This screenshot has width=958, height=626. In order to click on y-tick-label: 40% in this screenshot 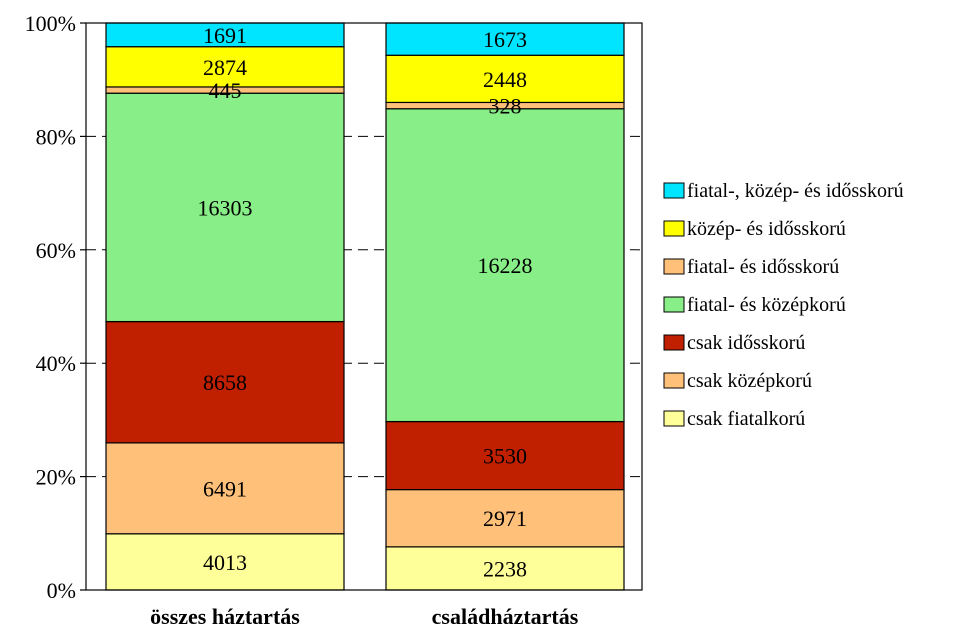, I will do `click(56, 363)`.